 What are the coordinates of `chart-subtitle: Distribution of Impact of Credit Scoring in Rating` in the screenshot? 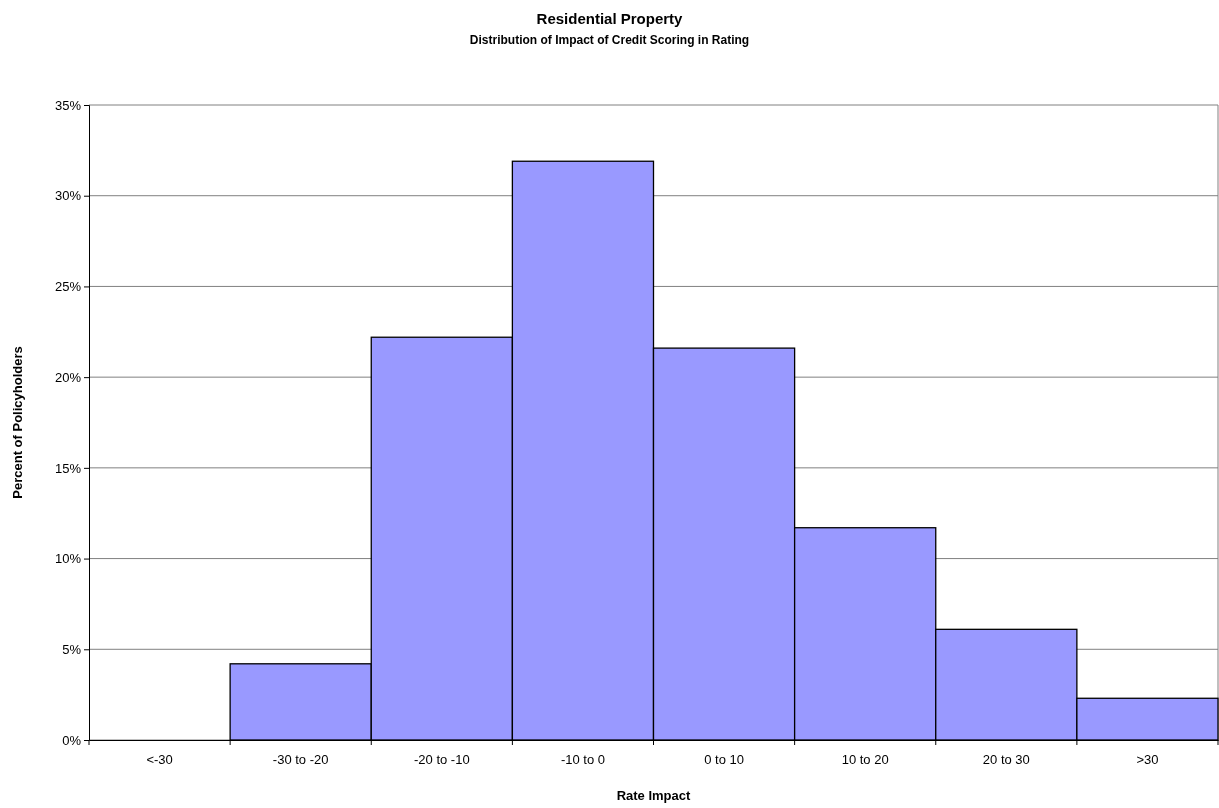 It's located at (609, 40).